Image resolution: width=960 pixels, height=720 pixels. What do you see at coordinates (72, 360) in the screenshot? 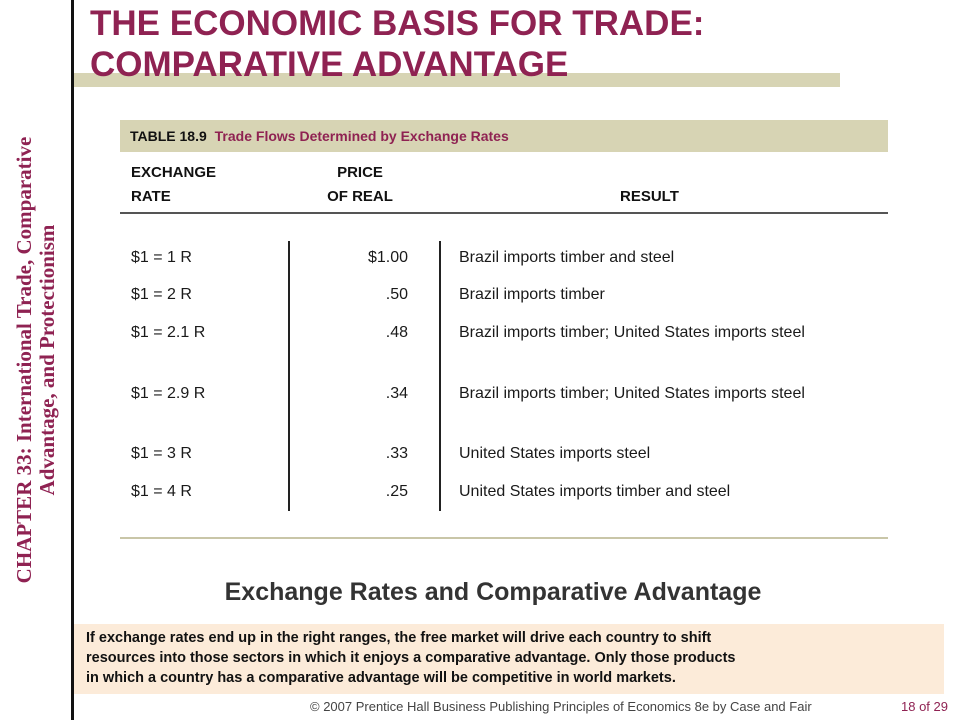
I see `sidebar-divider` at bounding box center [72, 360].